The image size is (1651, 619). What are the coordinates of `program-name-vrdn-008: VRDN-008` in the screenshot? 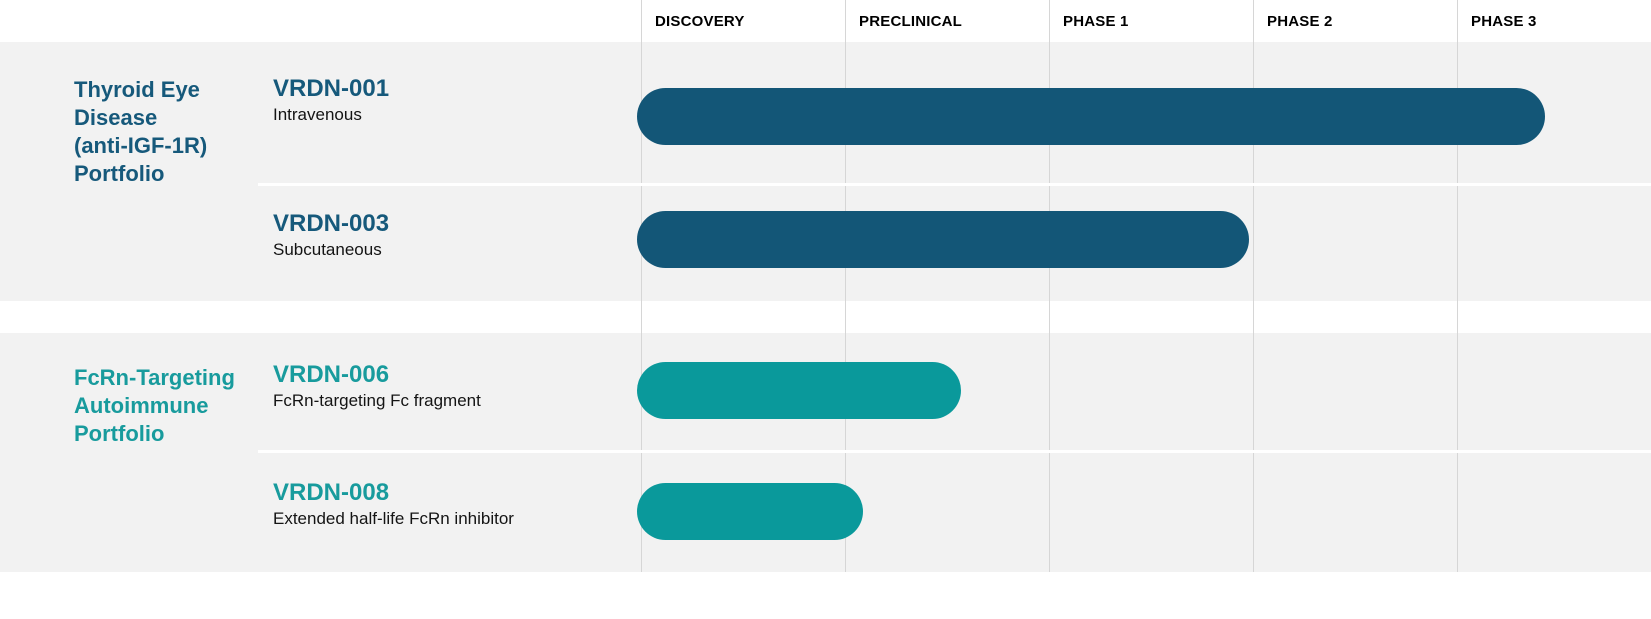 It's located at (331, 492).